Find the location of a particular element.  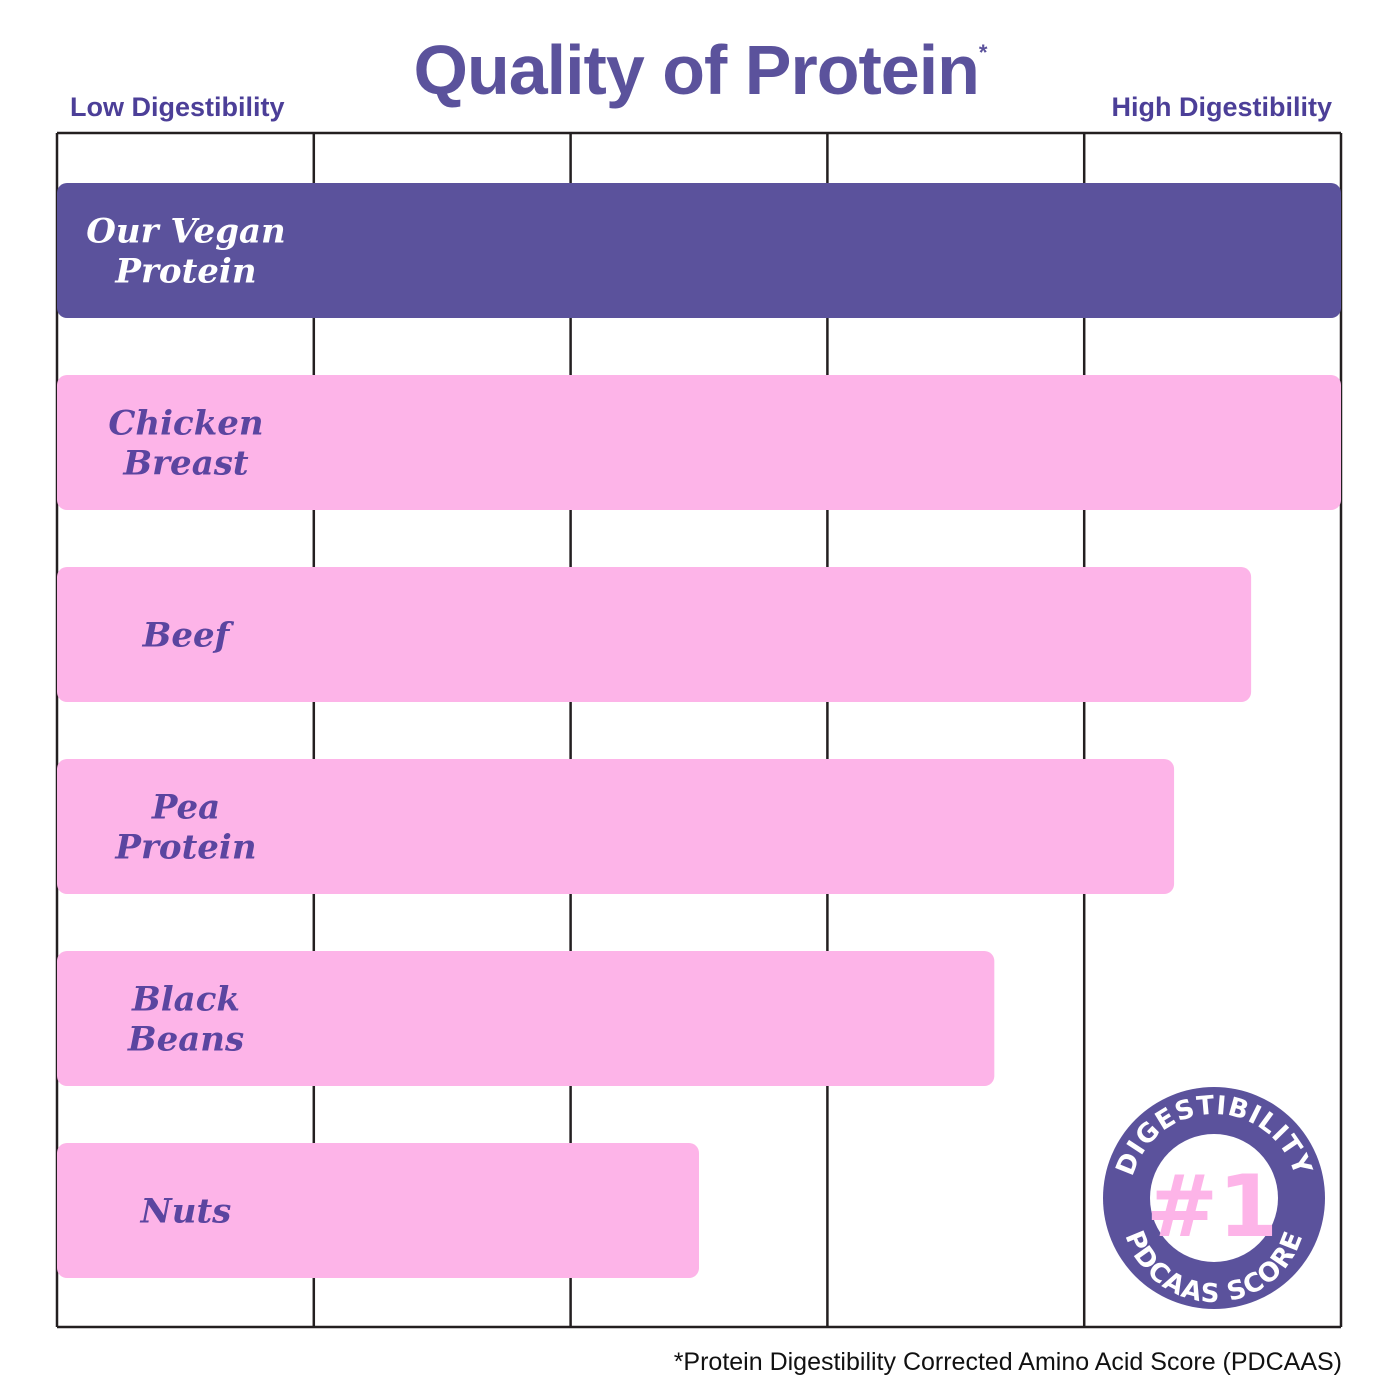

bar-label-line: Breast is located at coordinates (185, 464).